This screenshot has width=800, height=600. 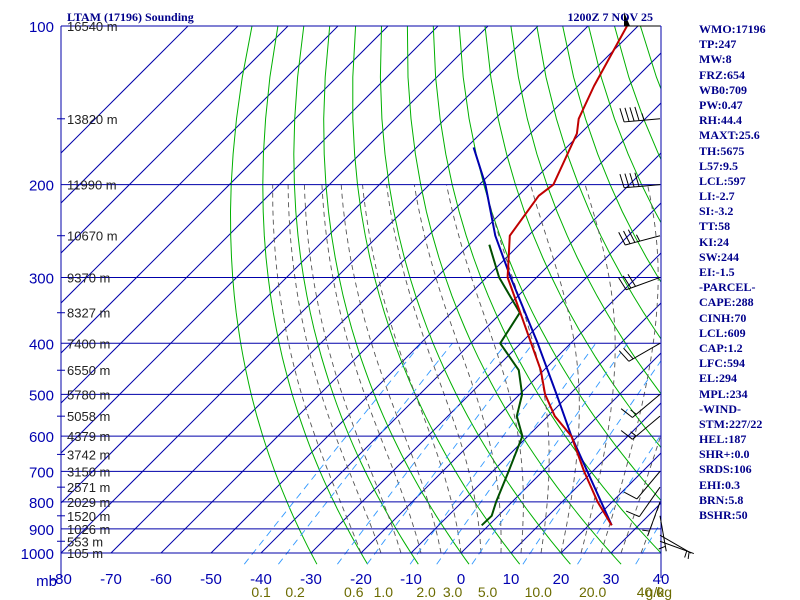 I want to click on index-item: WB0:709, so click(x=723, y=89).